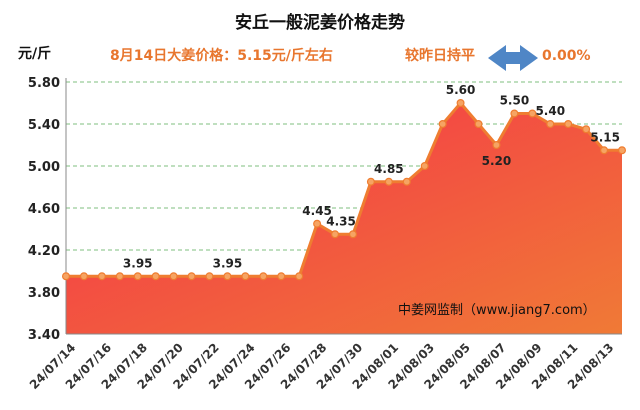  What do you see at coordinates (341, 221) in the screenshot?
I see `data-label: 4.35` at bounding box center [341, 221].